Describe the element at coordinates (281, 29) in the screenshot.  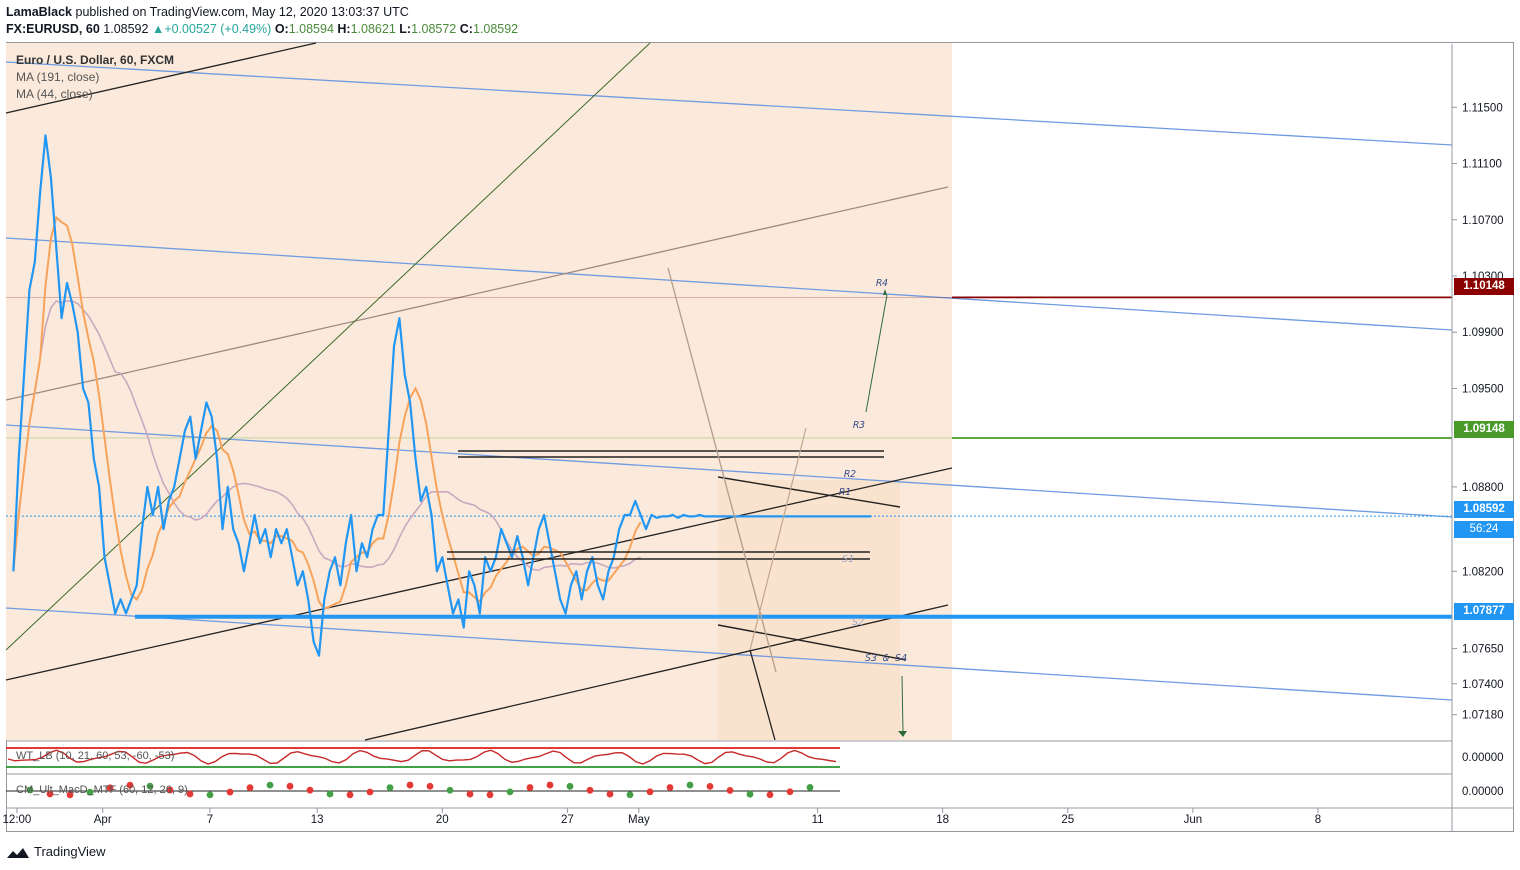
I see `open-label: O:` at that location.